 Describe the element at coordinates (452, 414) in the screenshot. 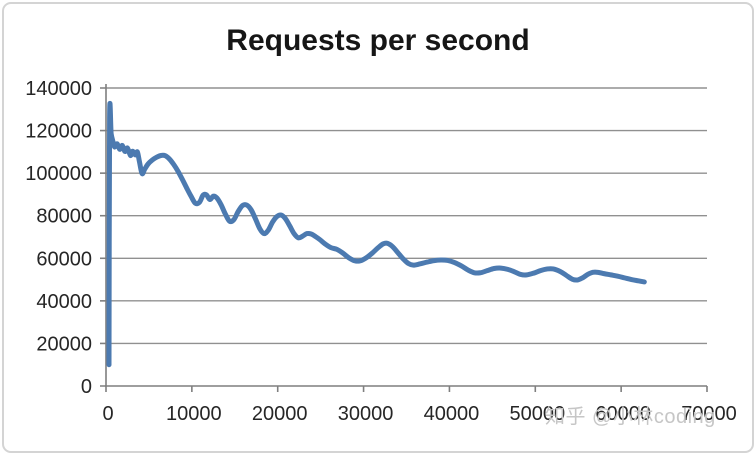

I see `x-tick-label: 40000` at that location.